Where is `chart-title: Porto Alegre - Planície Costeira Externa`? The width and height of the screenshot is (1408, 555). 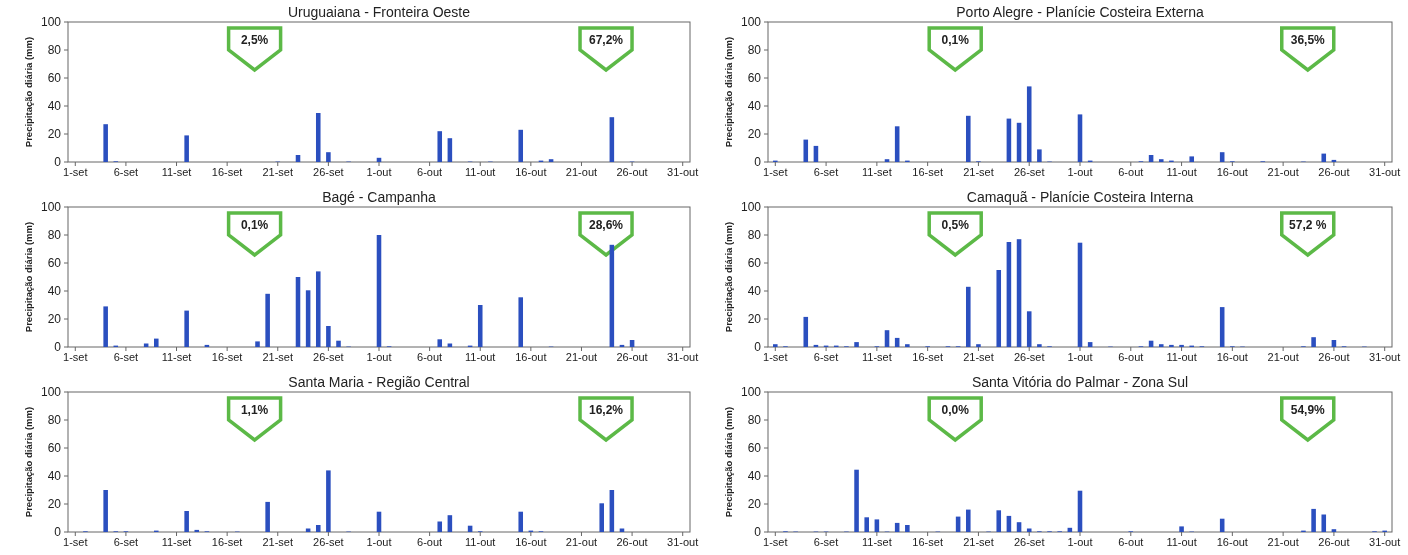 chart-title: Porto Alegre - Planície Costeira Externa is located at coordinates (1080, 12).